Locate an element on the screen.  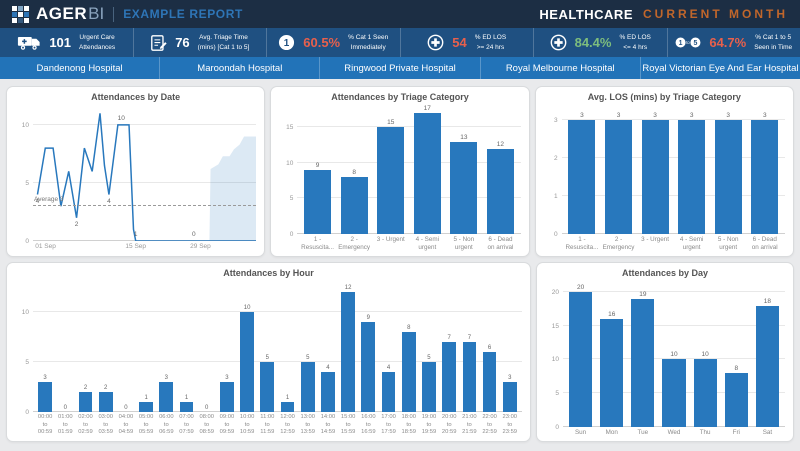
tab-dandenong-hospital: Dandenong Hospital is located at coordinates (80, 68).